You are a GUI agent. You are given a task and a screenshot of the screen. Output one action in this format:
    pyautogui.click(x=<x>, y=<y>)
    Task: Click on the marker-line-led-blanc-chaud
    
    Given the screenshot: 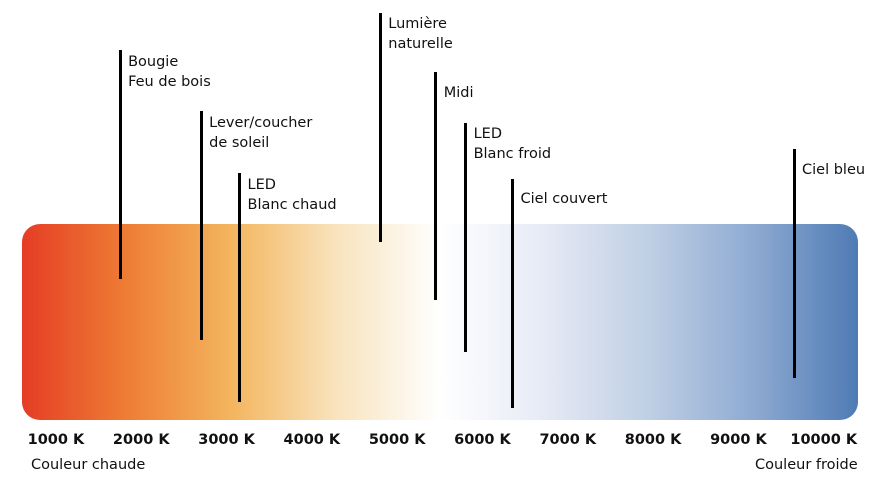 What is the action you would take?
    pyautogui.click(x=240, y=287)
    